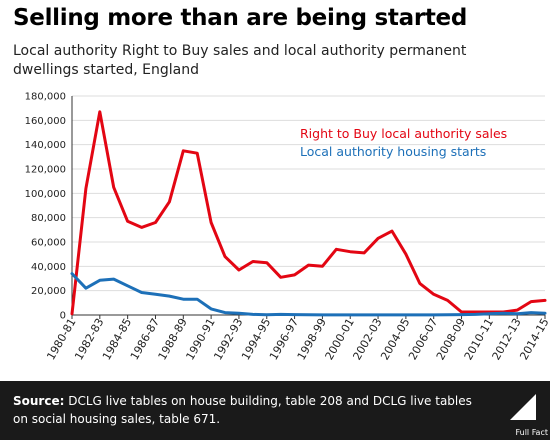 Image resolution: width=550 pixels, height=440 pixels. I want to click on y-tick-label: 40,000, so click(48, 267).